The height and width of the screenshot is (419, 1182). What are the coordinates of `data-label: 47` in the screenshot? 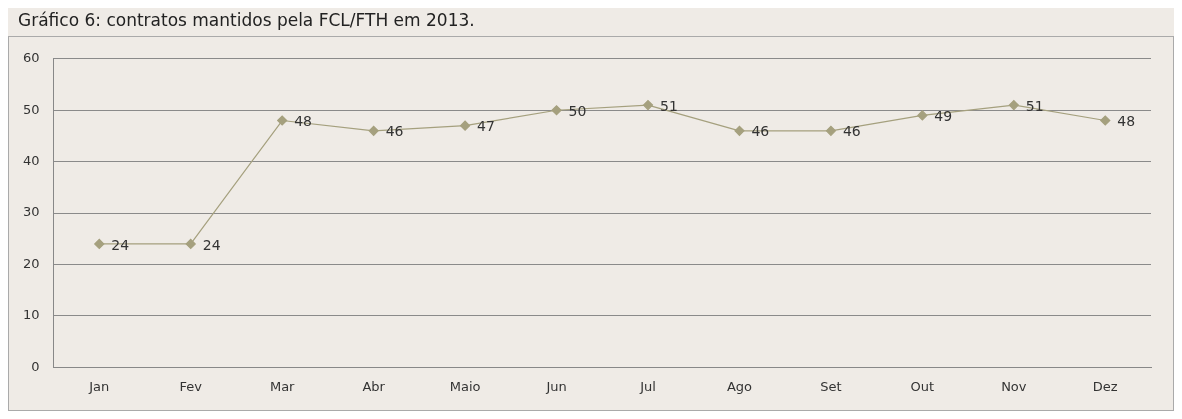 It's located at (486, 126).